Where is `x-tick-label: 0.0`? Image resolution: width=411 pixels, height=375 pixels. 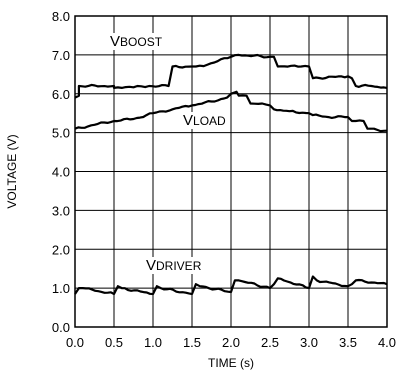
x-tick-label: 0.0 is located at coordinates (75, 342).